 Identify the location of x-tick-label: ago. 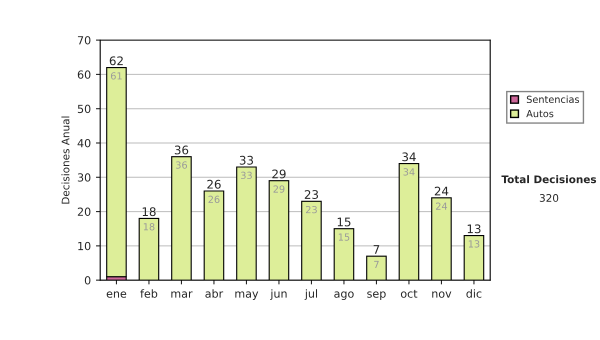
(344, 295).